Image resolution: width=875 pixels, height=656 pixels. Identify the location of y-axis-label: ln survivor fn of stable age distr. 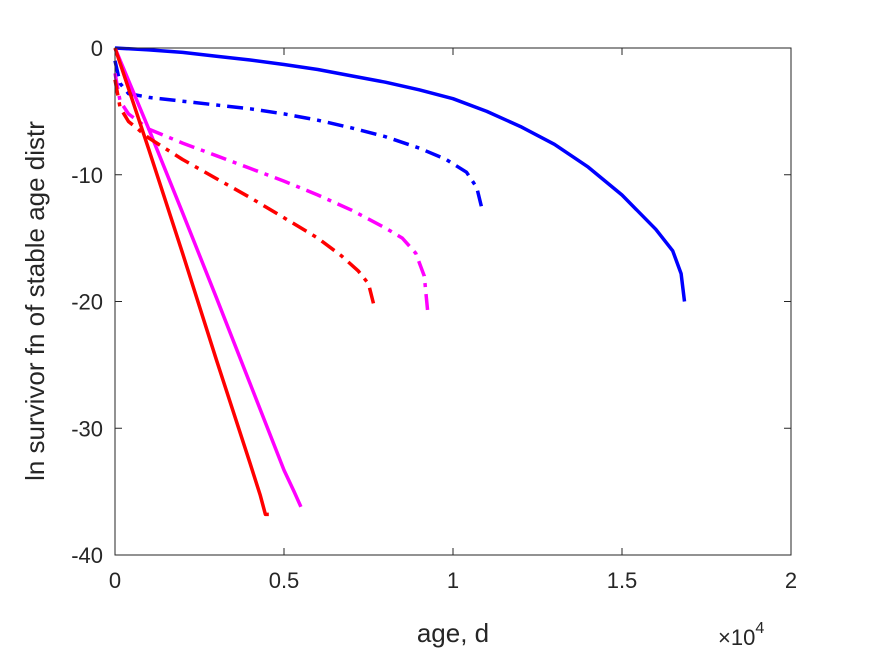
(35, 301).